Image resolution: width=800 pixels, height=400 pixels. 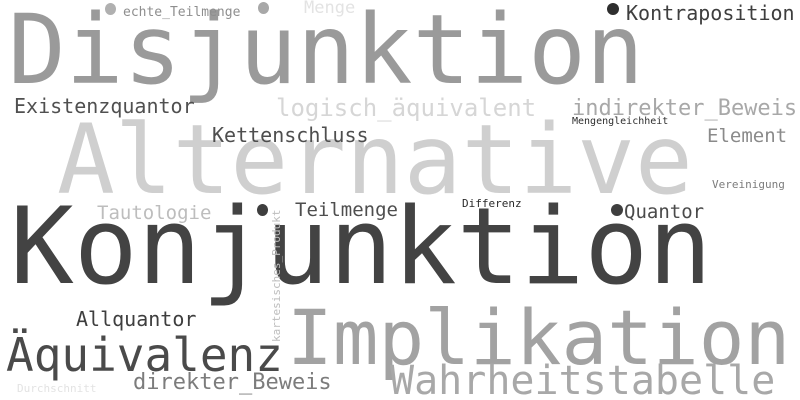 I want to click on word-echte-teilmenge: echte_Teilmenge, so click(x=182, y=12).